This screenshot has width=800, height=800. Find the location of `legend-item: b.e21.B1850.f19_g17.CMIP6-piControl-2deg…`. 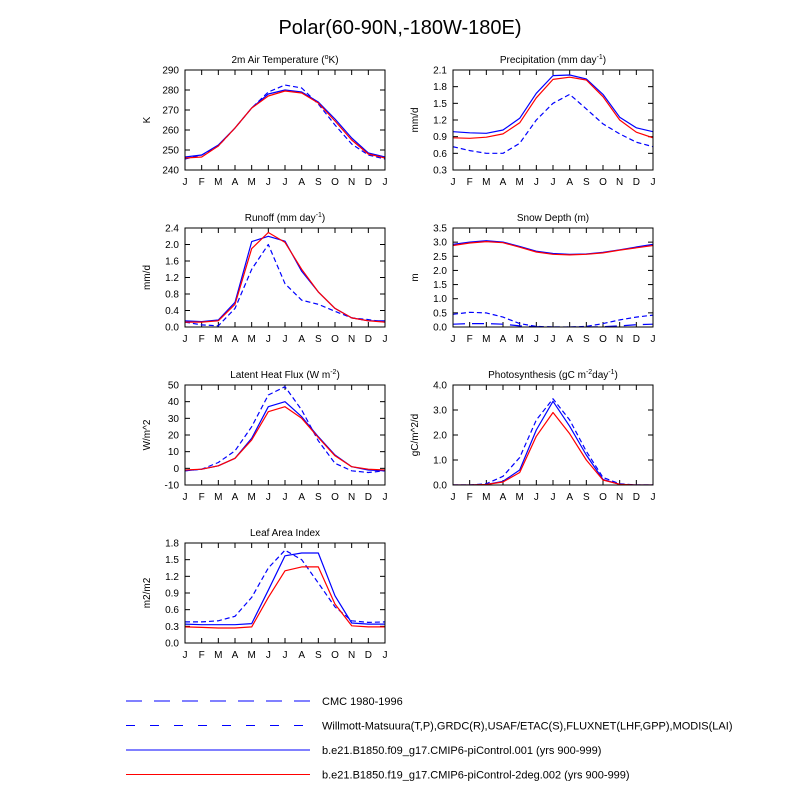

legend-item: b.e21.B1850.f19_g17.CMIP6-piControl-2deg… is located at coordinates (378, 776).